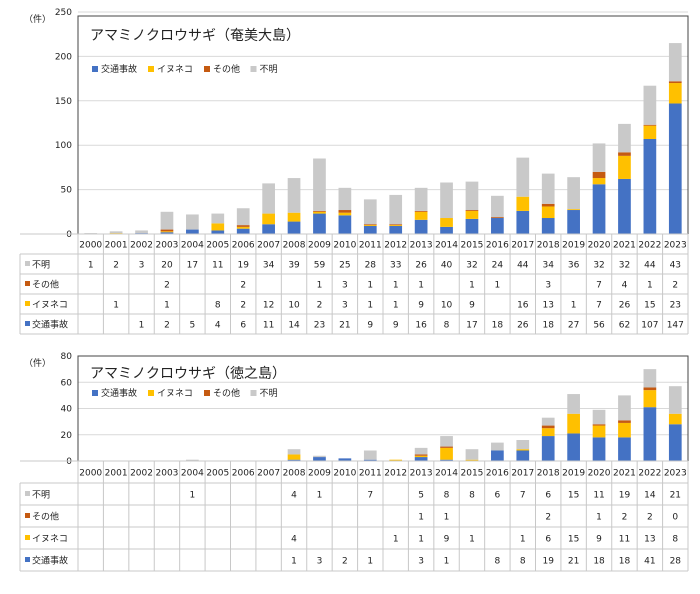  Describe the element at coordinates (344, 246) in the screenshot. I see `x-tick-label: 2010` at that location.